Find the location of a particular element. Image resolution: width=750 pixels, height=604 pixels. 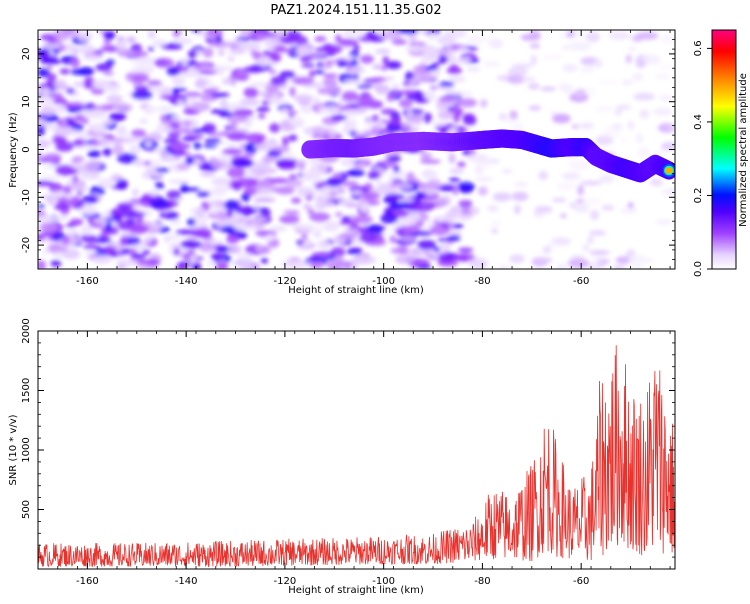

y-tick-label: 1000 is located at coordinates (26, 449).